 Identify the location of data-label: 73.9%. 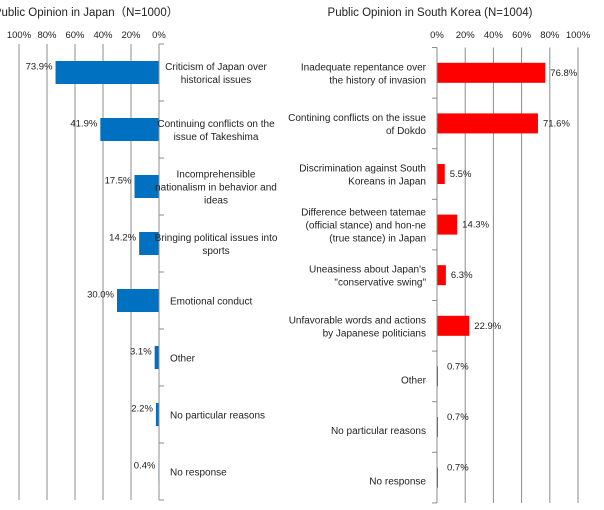
(39, 67).